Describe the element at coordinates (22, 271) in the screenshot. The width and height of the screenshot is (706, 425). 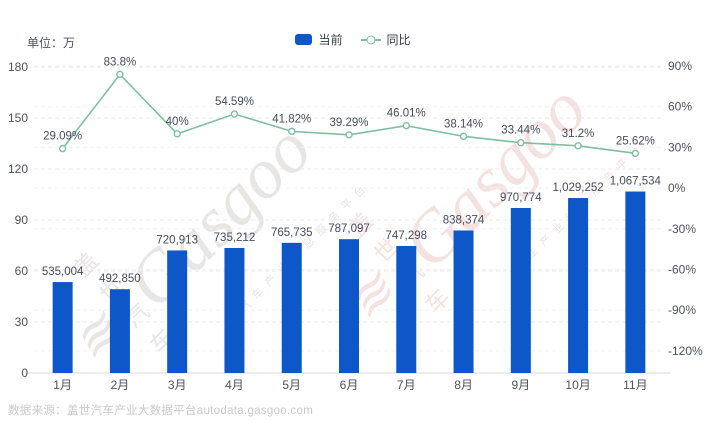
I see `left-axis-tick-label: 60` at that location.